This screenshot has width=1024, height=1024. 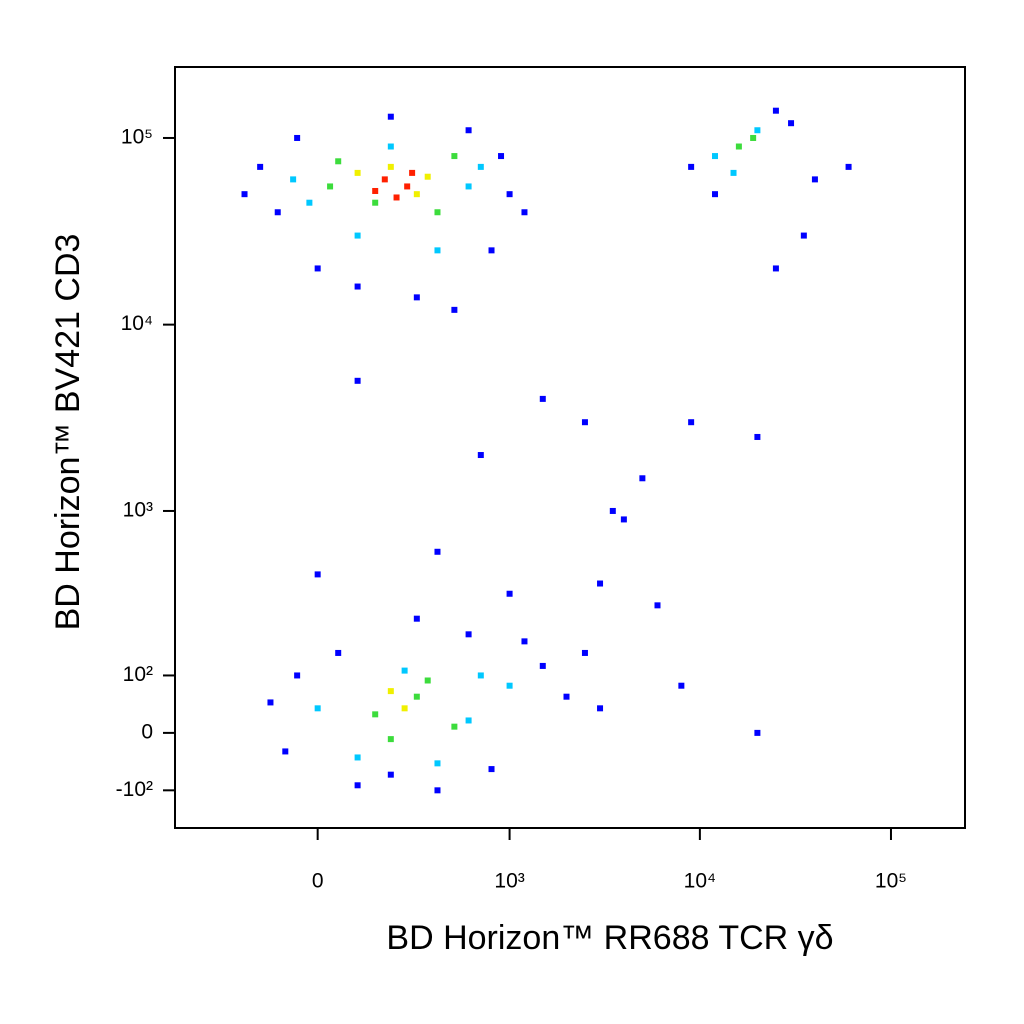 What do you see at coordinates (609, 938) in the screenshot?
I see `x-axis-label: BD Horizon™ RR688 TCR γδ` at bounding box center [609, 938].